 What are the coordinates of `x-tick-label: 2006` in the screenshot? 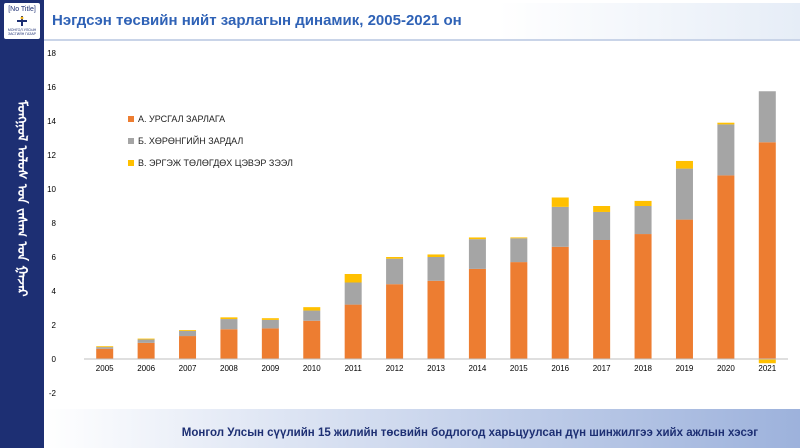 It's located at (146, 368).